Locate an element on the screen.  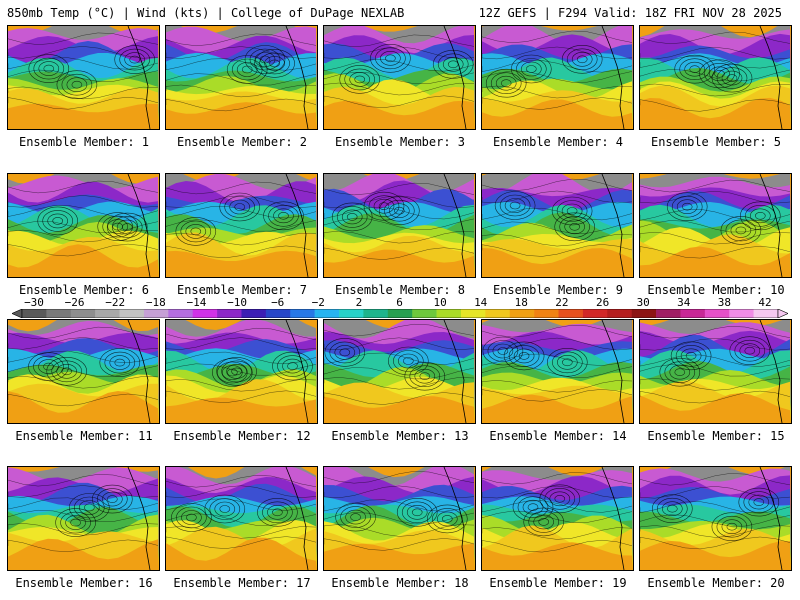
member-caption: Ensemble Member: 15 is located at coordinates (716, 436).